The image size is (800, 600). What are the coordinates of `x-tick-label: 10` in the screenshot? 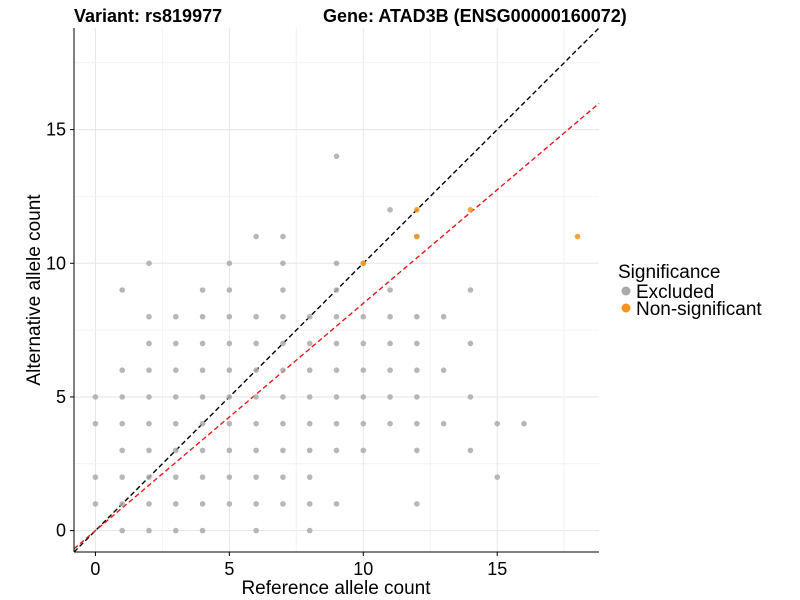 It's located at (363, 569).